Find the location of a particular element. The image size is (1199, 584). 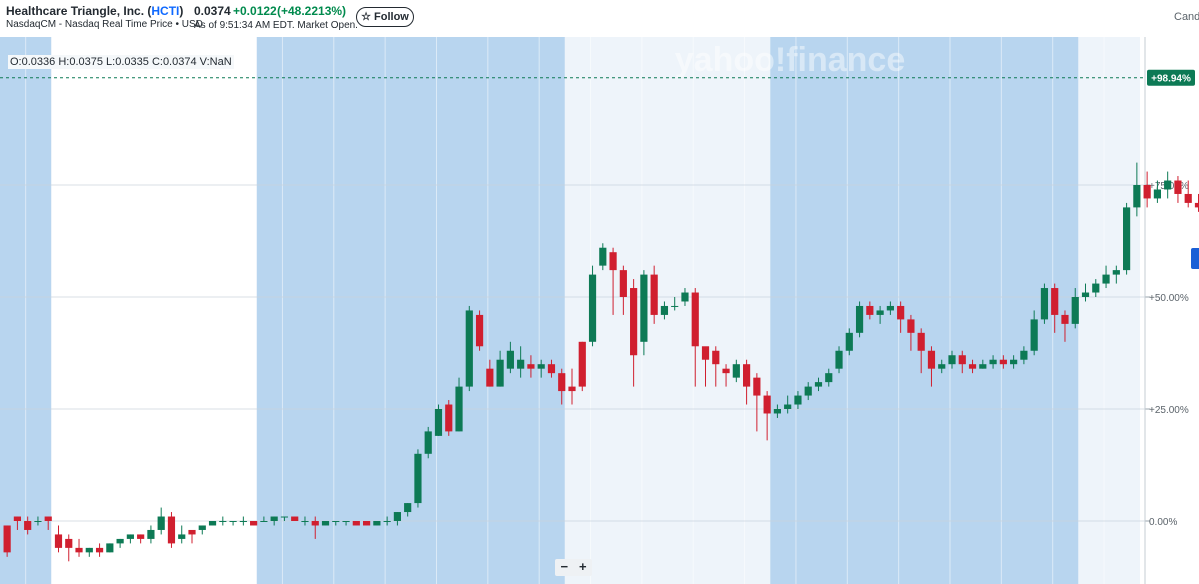

ticker-link: HCTI is located at coordinates (165, 11).